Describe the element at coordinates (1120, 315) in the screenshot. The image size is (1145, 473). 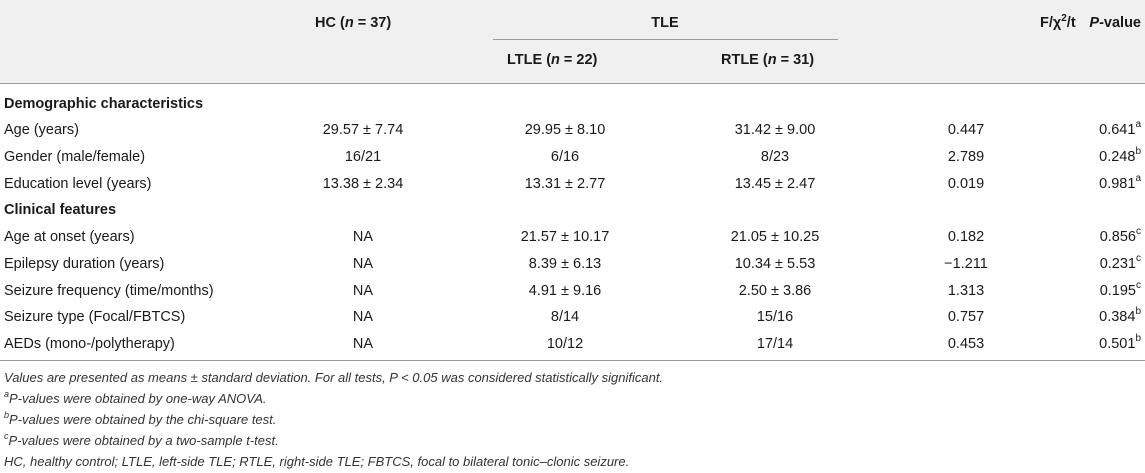
I see `cell-p: 0.384b` at that location.